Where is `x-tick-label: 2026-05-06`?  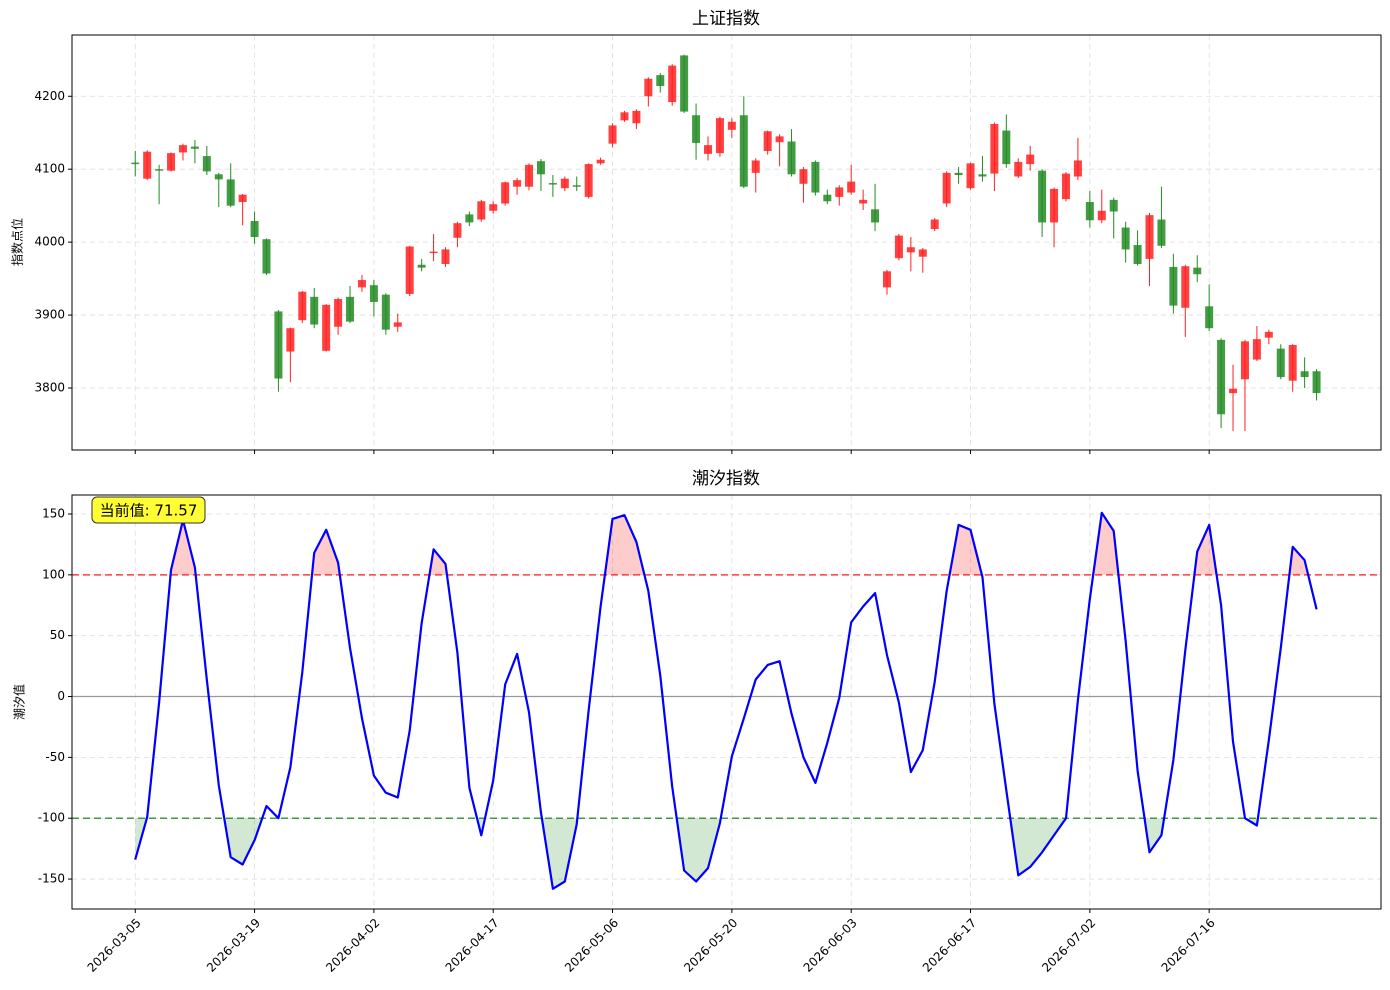 x-tick-label: 2026-05-06 is located at coordinates (591, 945).